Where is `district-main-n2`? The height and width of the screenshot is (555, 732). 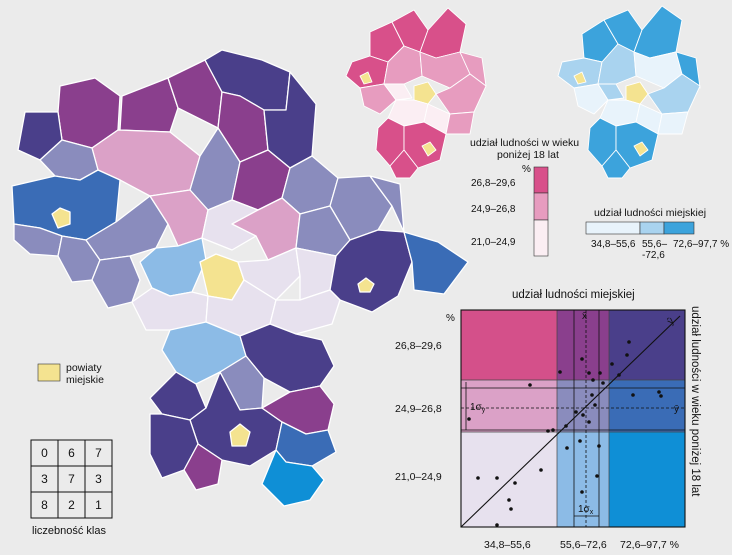 district-main-n2 is located at coordinates (149, 105).